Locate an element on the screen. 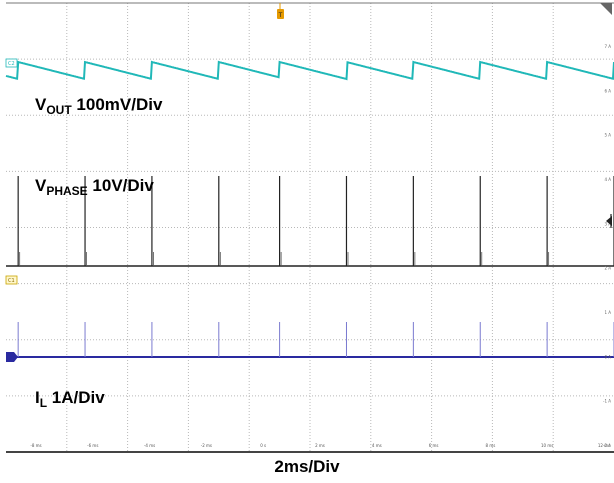  right-tick-label: 1 A is located at coordinates (607, 312).